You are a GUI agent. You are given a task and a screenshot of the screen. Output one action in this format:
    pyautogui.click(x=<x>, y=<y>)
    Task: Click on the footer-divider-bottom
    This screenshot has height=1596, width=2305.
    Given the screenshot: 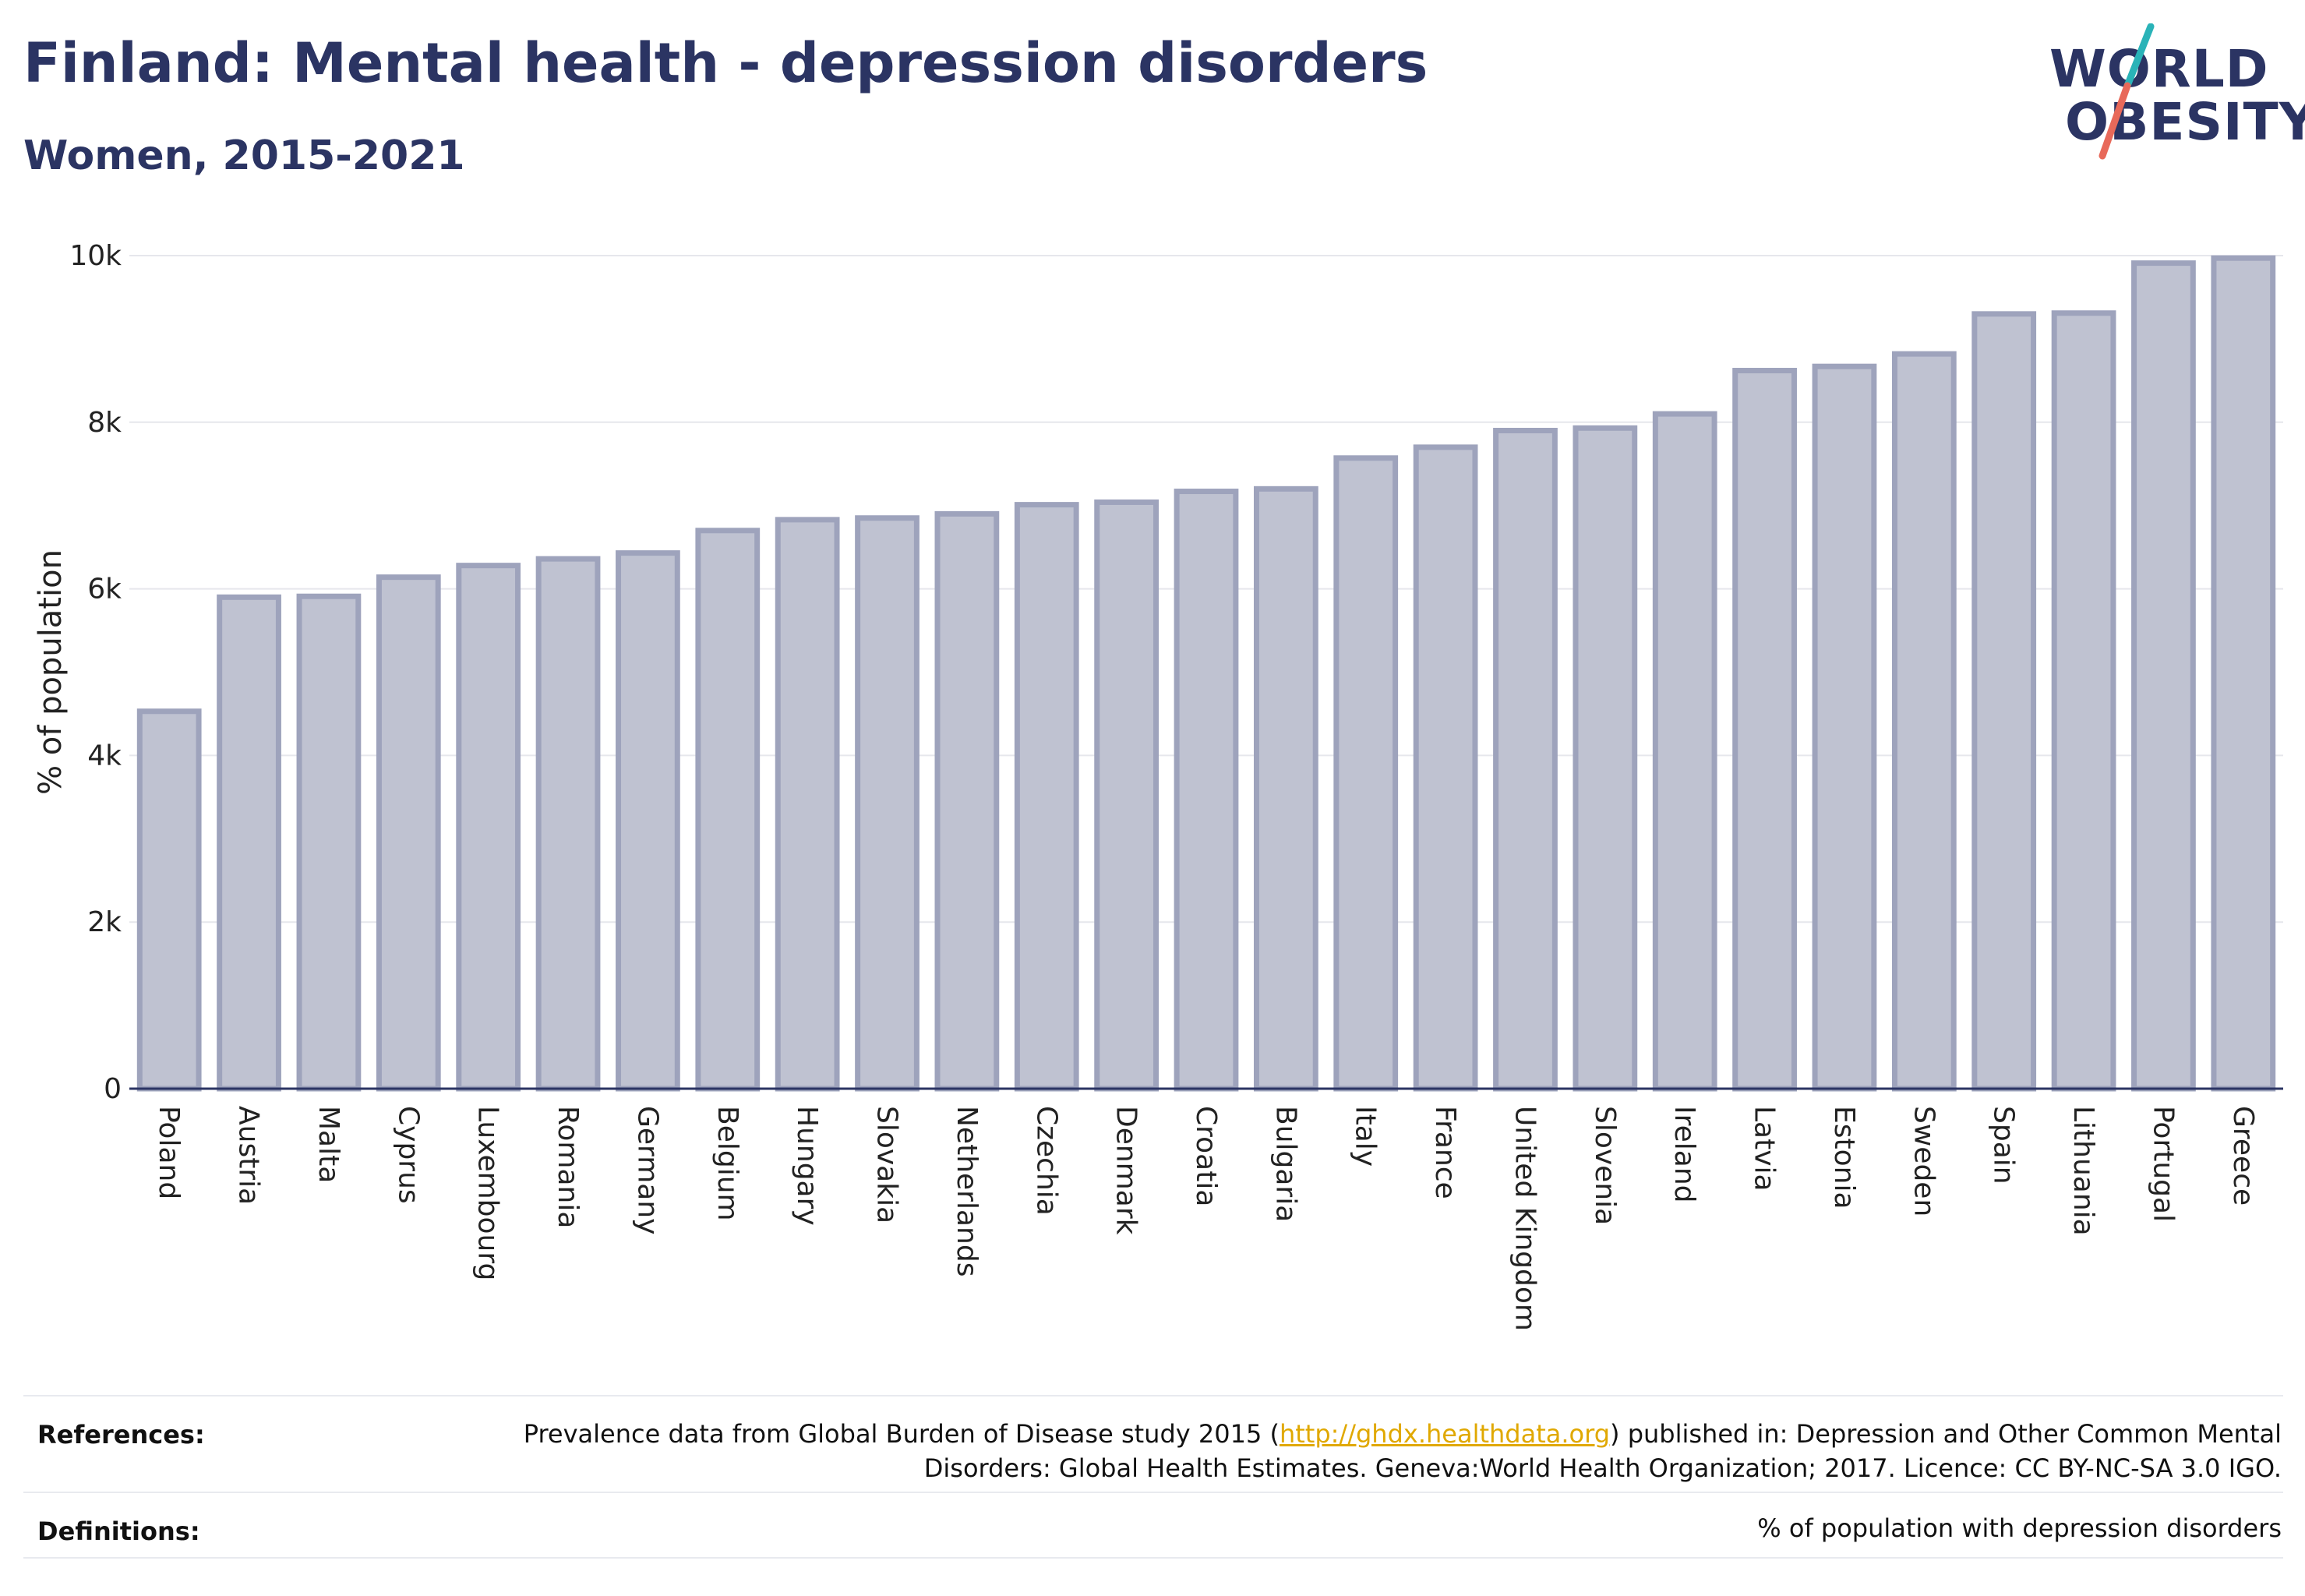 What is the action you would take?
    pyautogui.click(x=1153, y=1558)
    